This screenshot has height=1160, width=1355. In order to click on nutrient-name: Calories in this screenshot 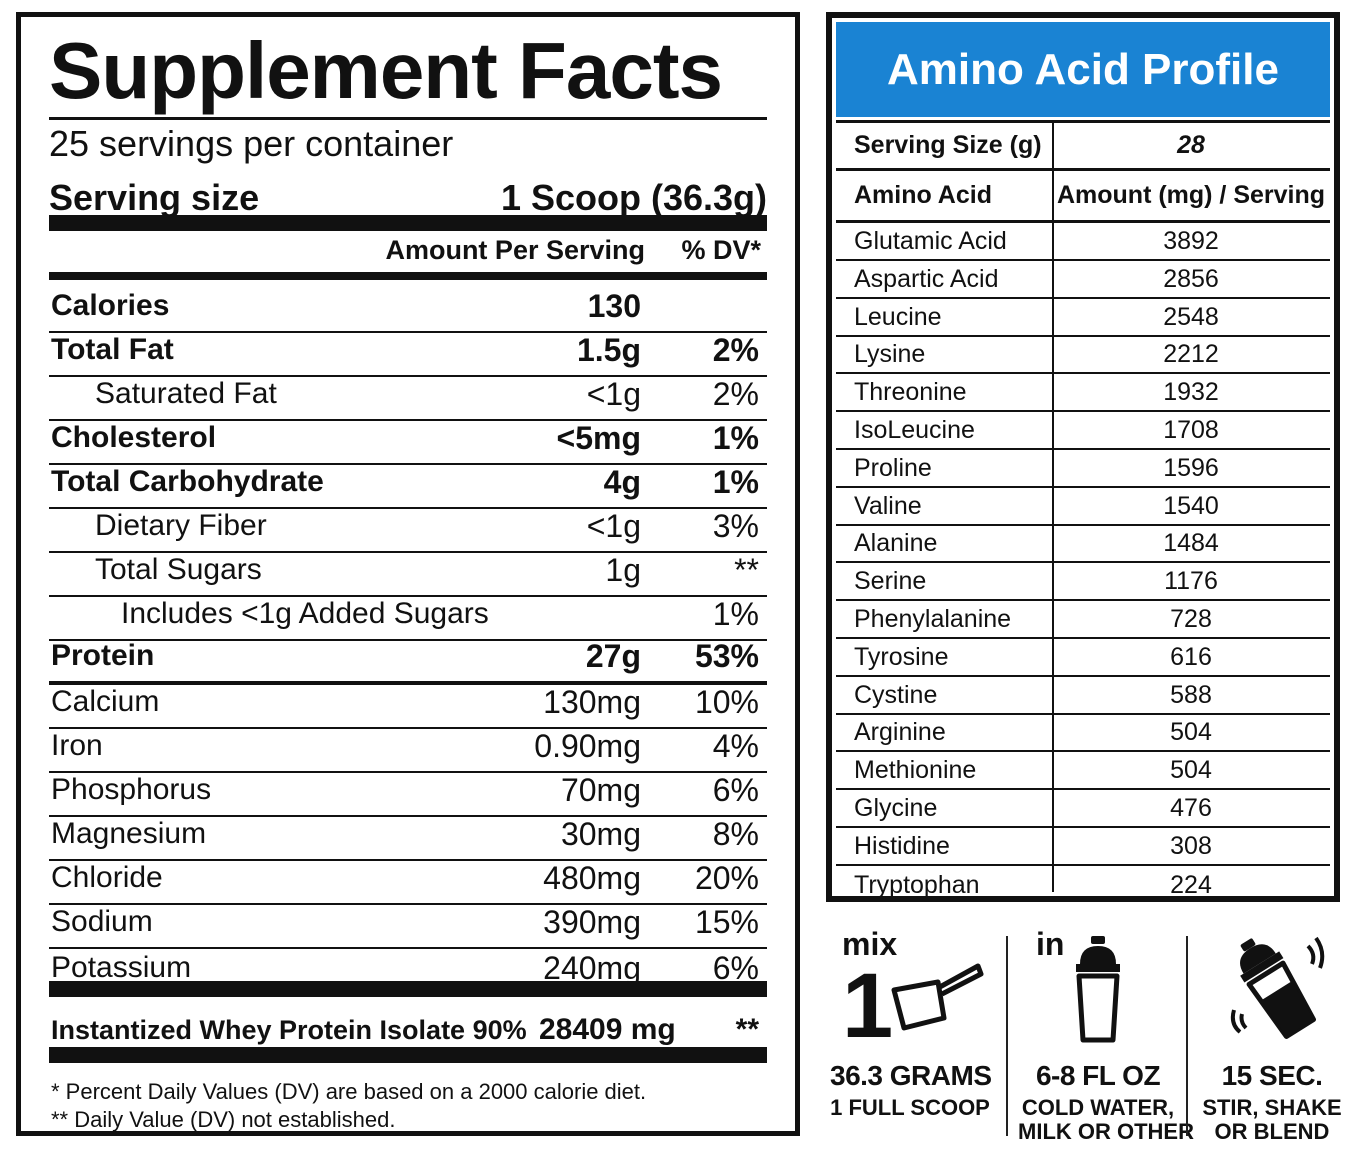, I will do `click(110, 305)`.